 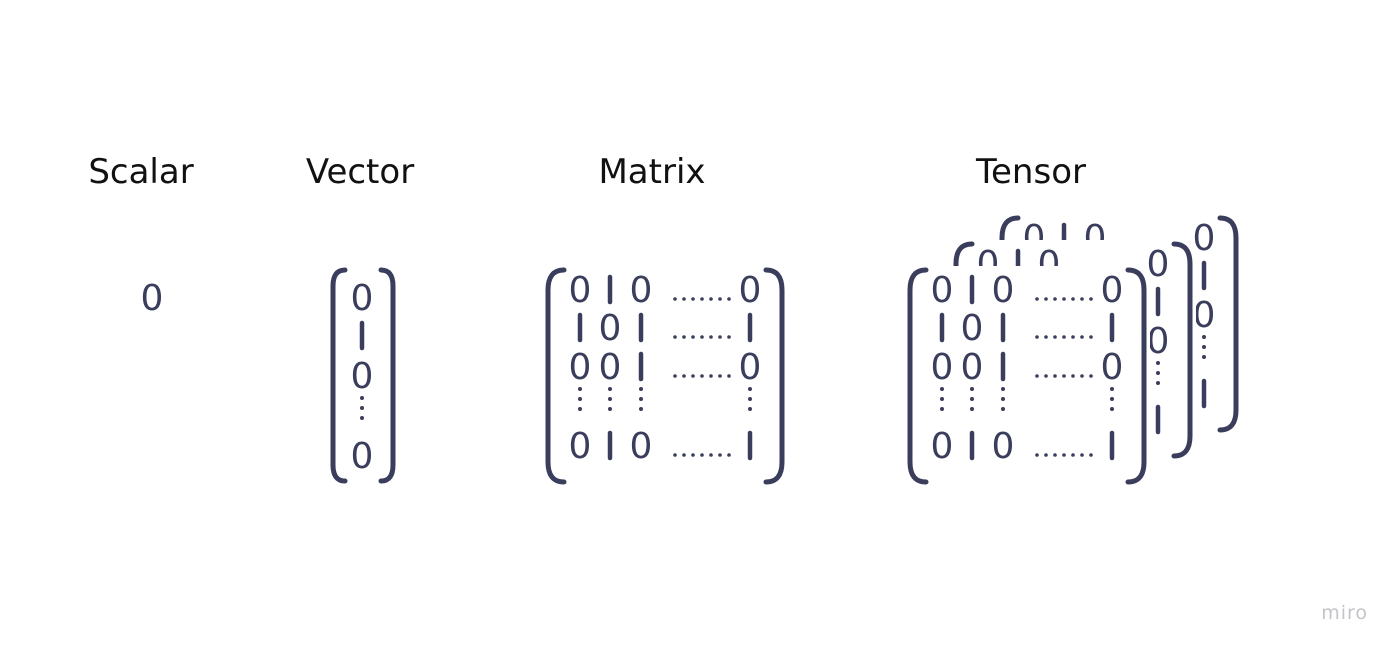 I want to click on tensor-layer-0-cell-1-1: 0, so click(x=972, y=328).